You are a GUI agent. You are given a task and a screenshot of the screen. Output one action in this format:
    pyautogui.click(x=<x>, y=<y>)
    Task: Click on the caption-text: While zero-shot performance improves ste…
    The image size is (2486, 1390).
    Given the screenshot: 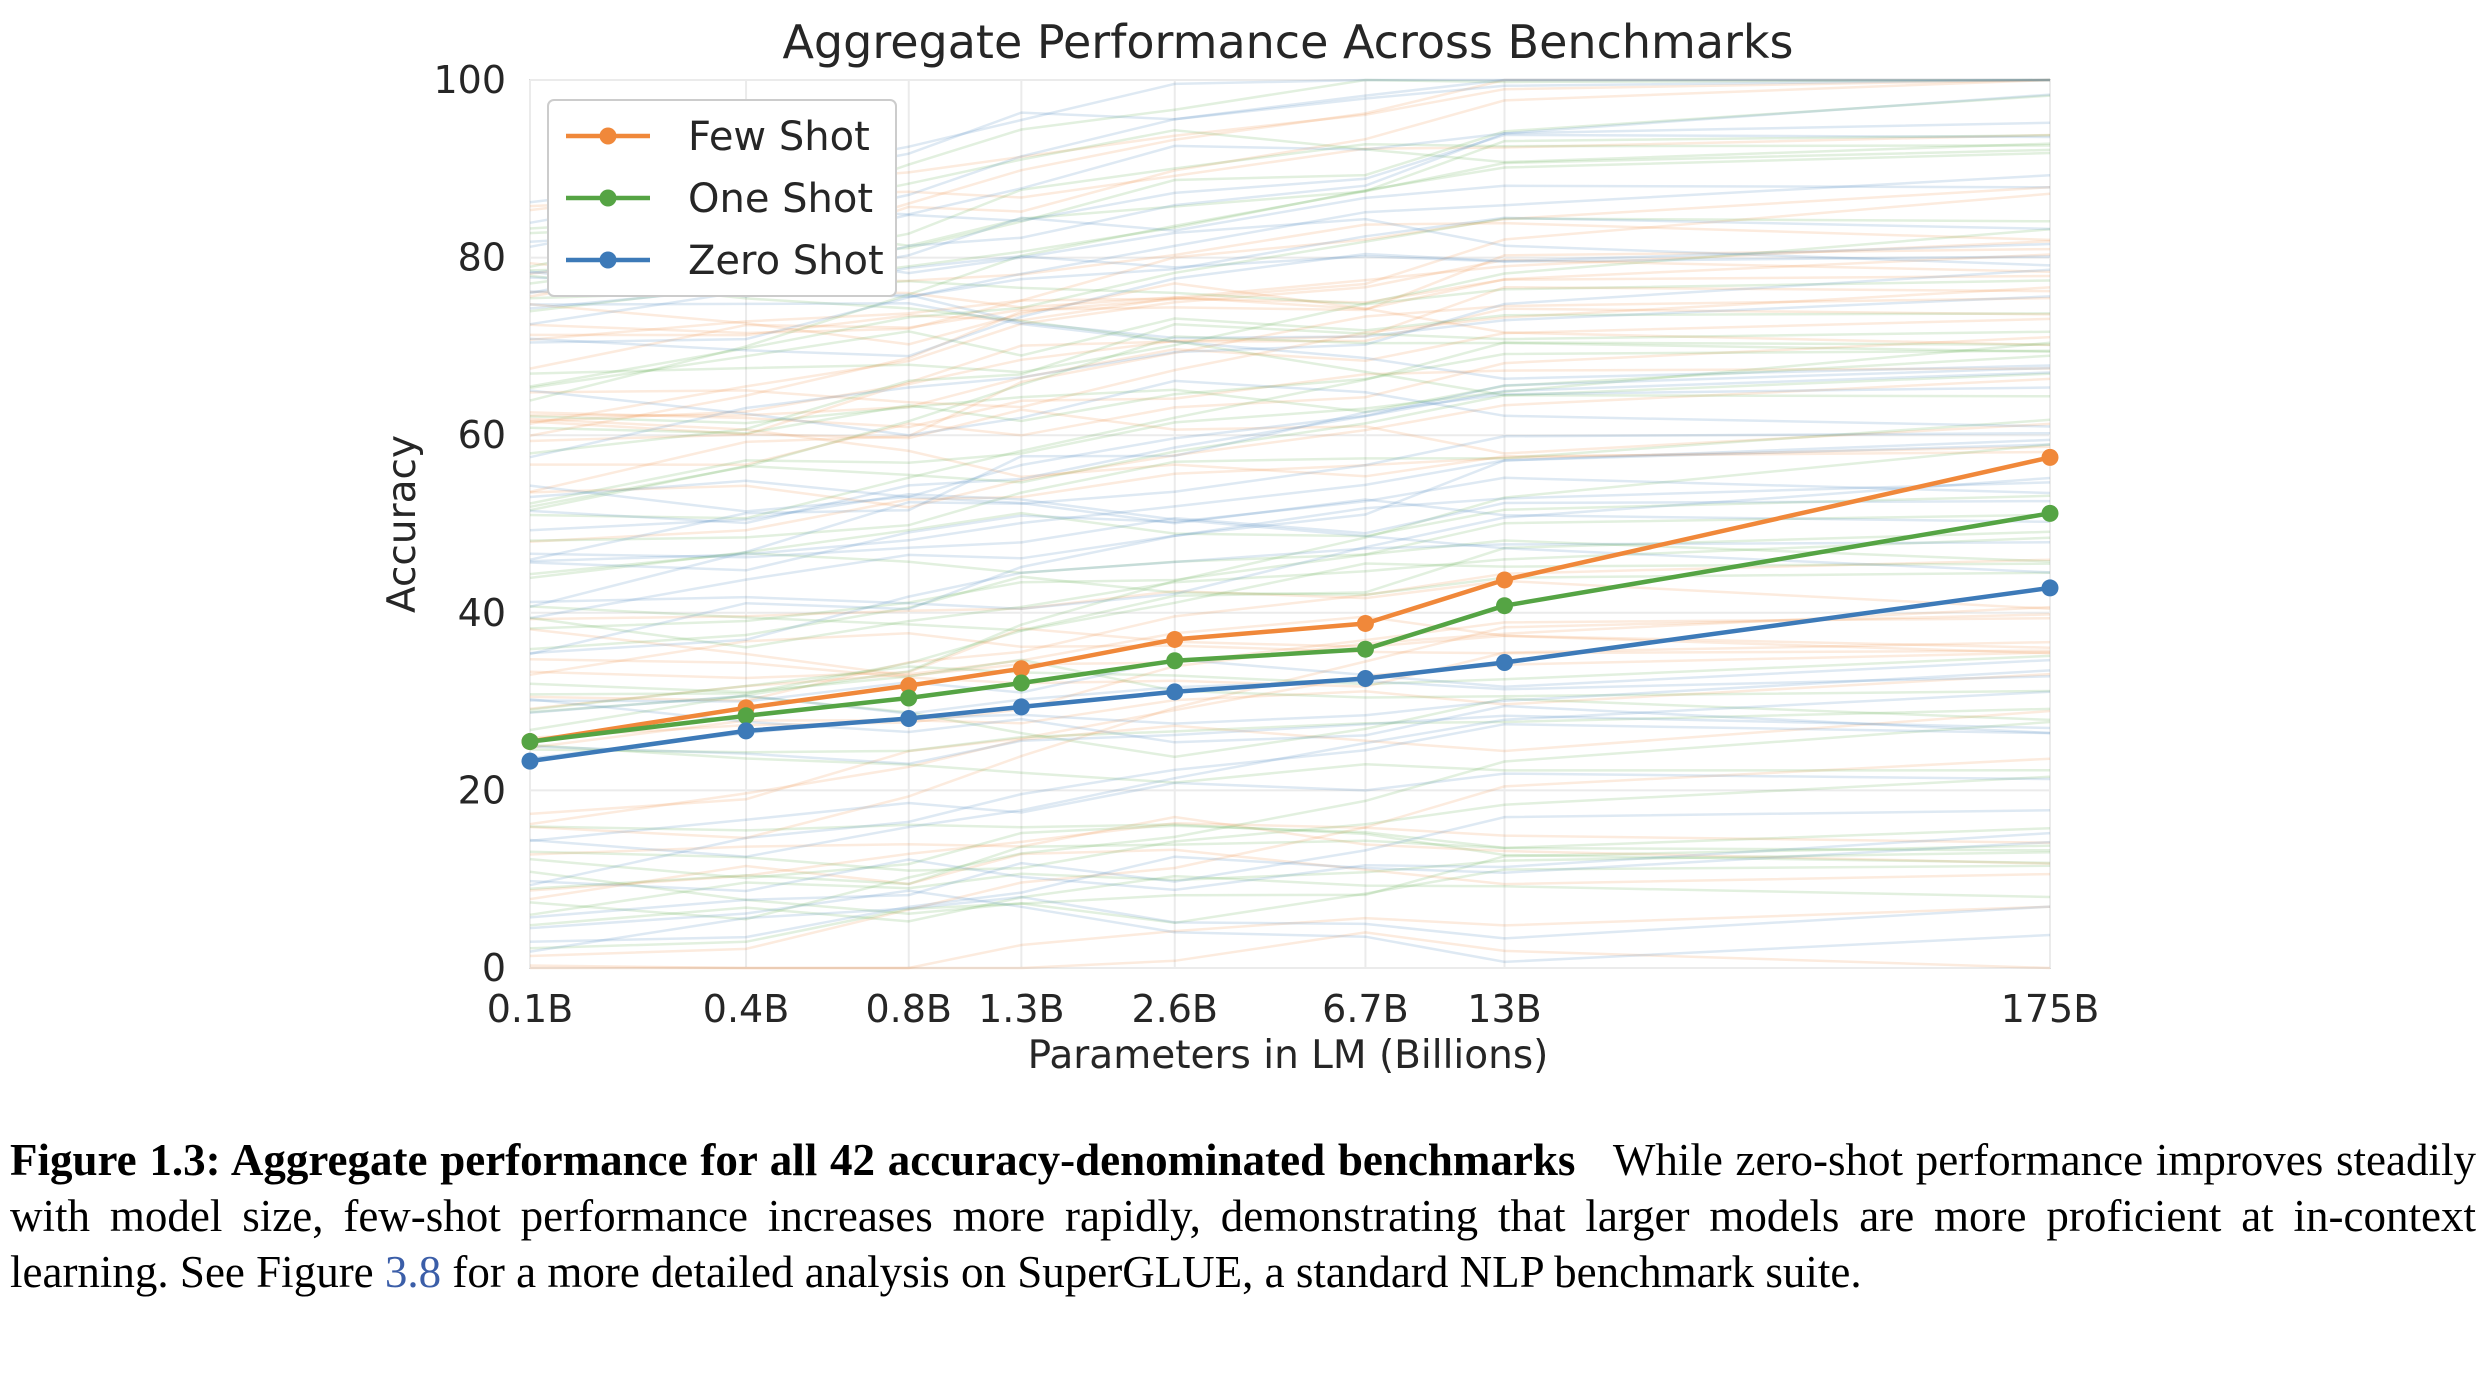 What is the action you would take?
    pyautogui.click(x=1243, y=1216)
    